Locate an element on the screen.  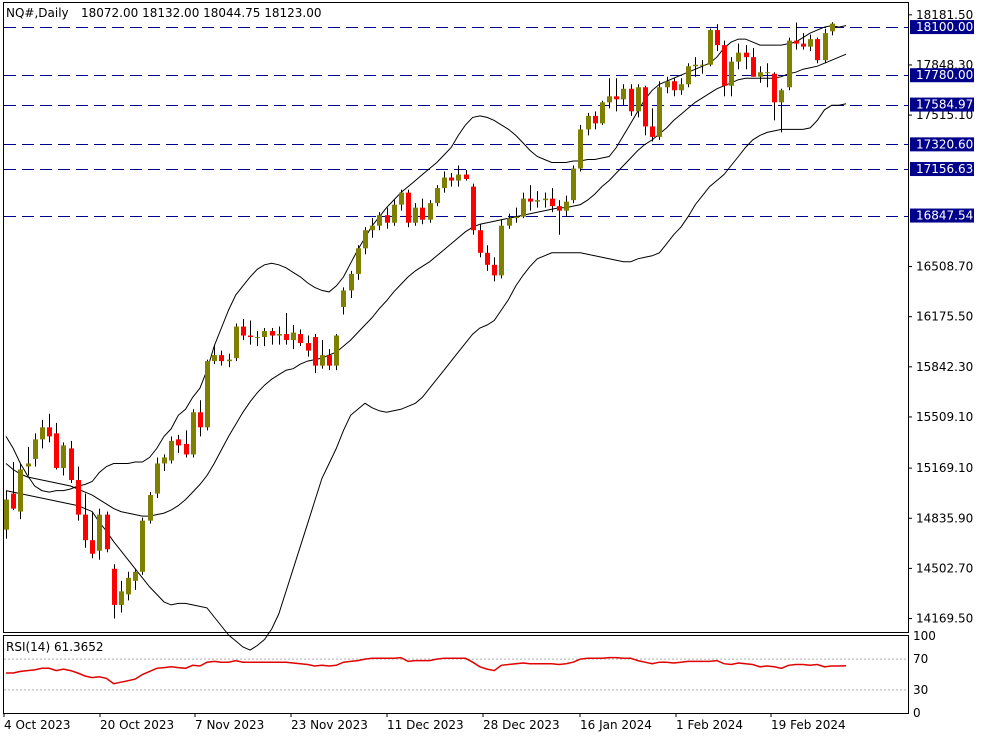
price-tick-label: 15842.30 is located at coordinates (944, 367).